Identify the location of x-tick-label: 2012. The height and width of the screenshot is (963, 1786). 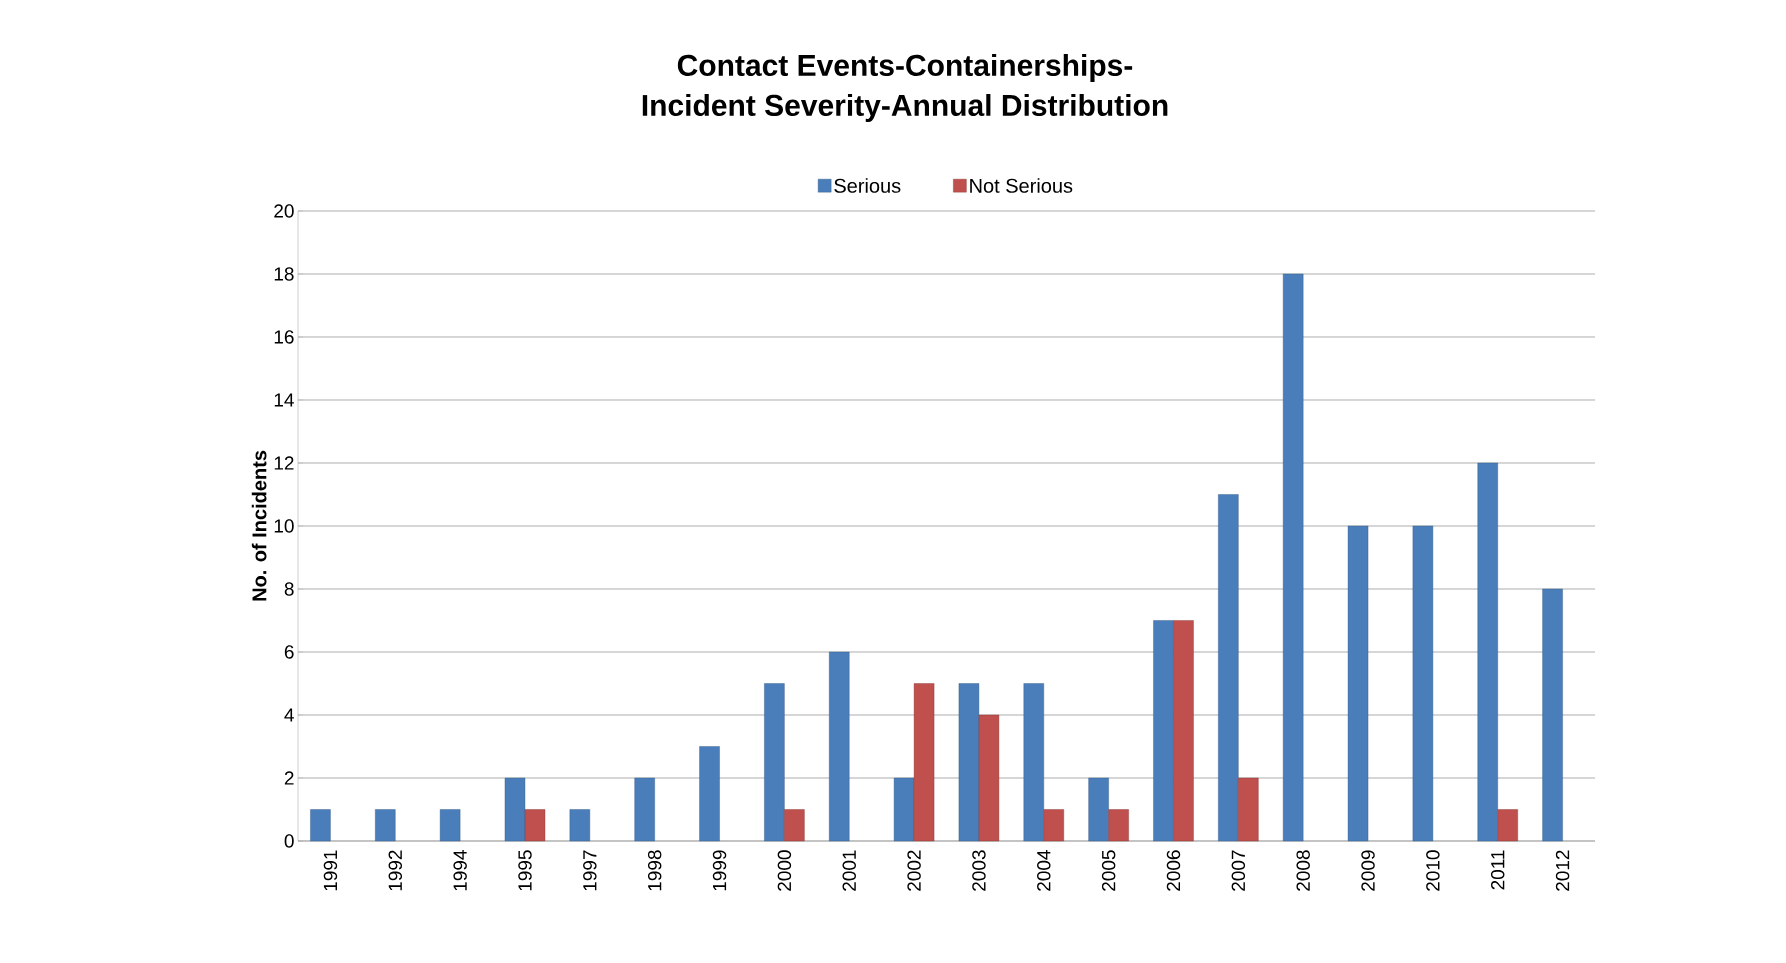
(1562, 870).